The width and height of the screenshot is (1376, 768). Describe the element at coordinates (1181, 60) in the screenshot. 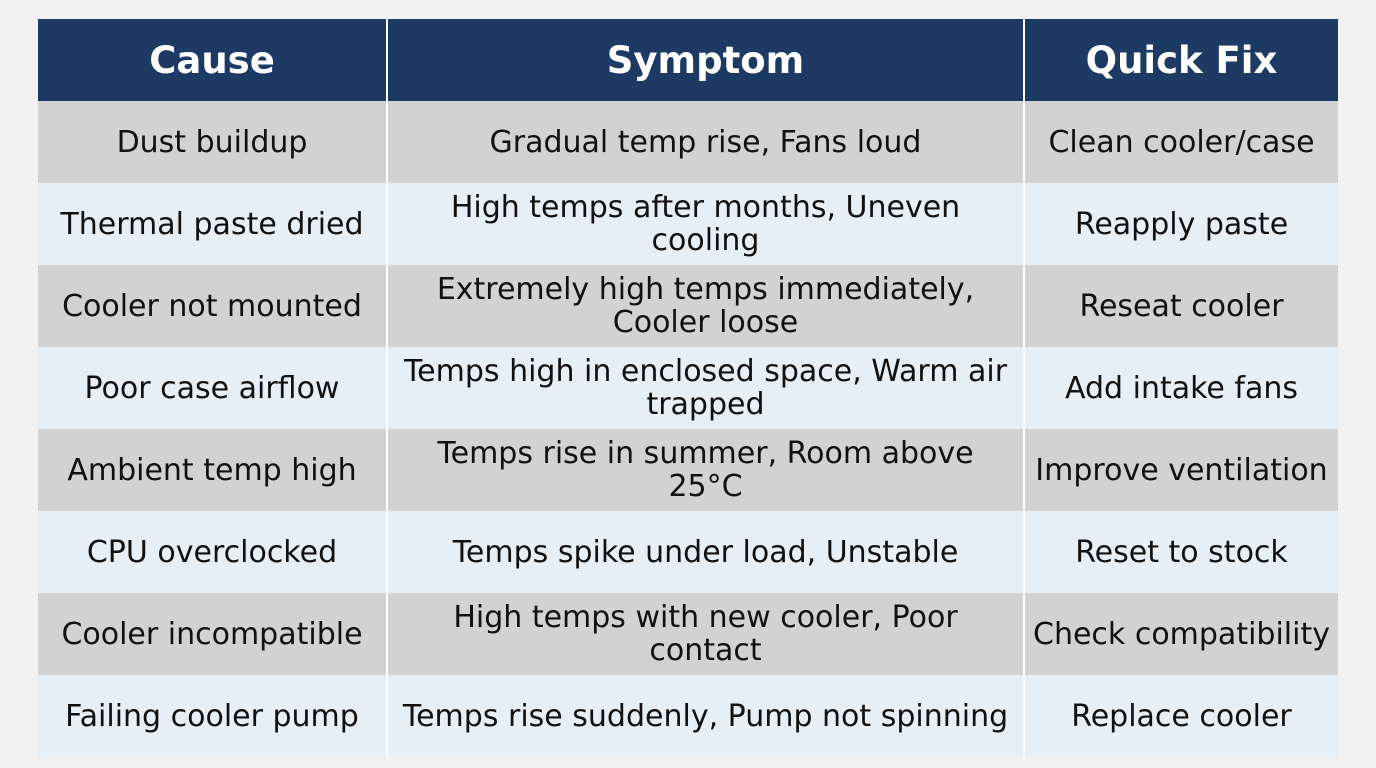

I see `column-header-quick-fix: Quick Fix` at that location.